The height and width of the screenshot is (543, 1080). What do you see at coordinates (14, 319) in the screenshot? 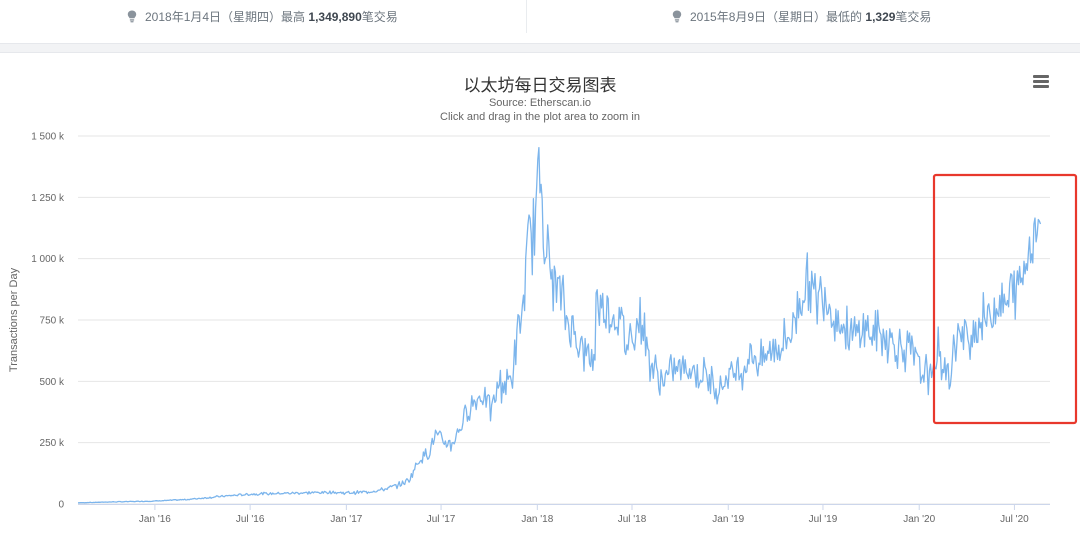
I see `y-axis-label: Transactions per Day` at bounding box center [14, 319].